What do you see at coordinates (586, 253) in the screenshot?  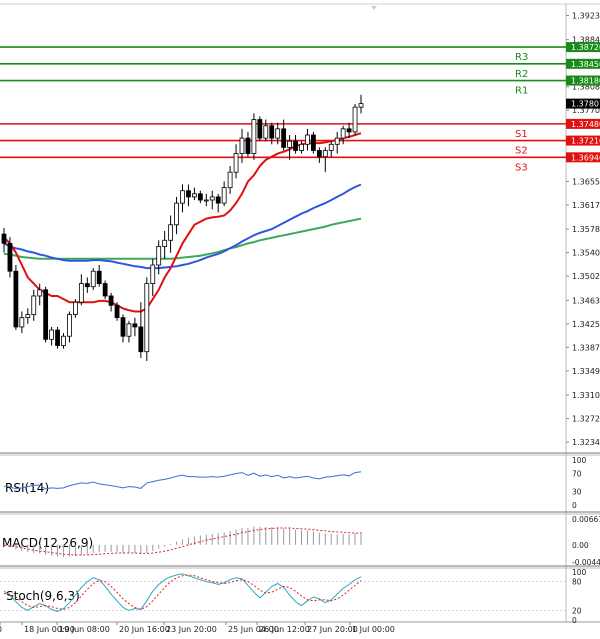 I see `price-tick-label: 1.35400` at bounding box center [586, 253].